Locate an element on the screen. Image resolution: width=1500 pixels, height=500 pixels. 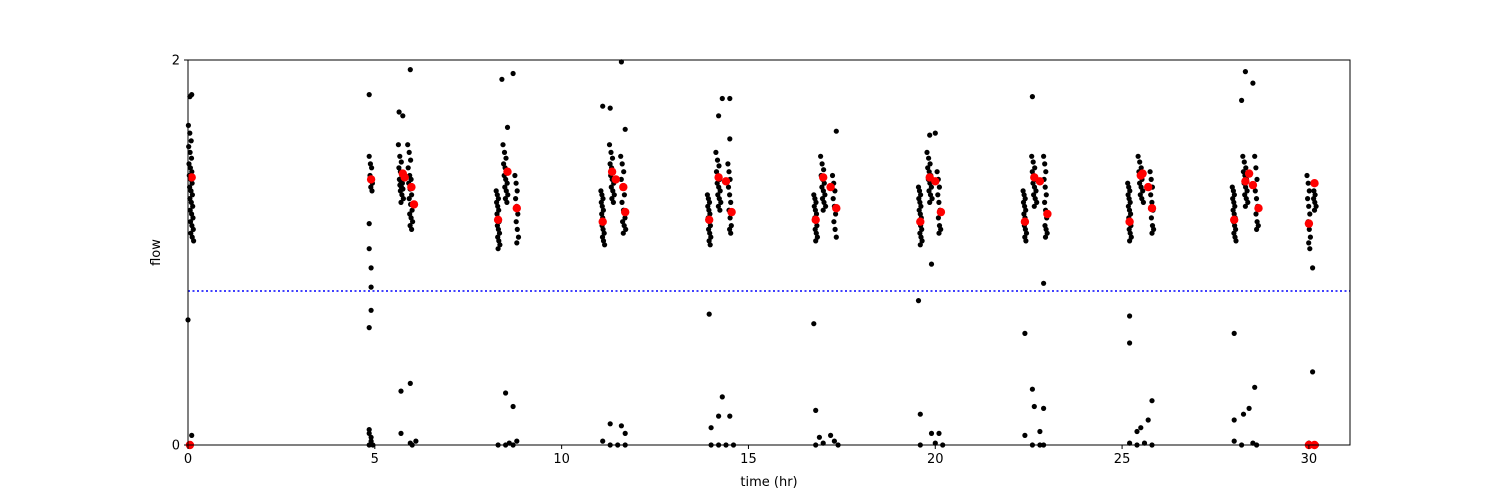
x-tick-label: 30 is located at coordinates (1309, 459).